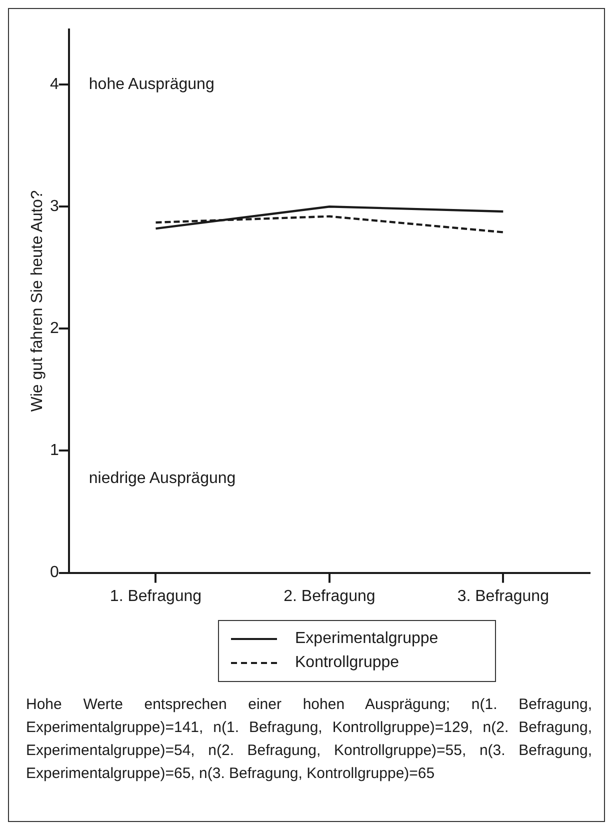 The image size is (615, 832). What do you see at coordinates (54, 451) in the screenshot?
I see `y-tick-label: 1` at bounding box center [54, 451].